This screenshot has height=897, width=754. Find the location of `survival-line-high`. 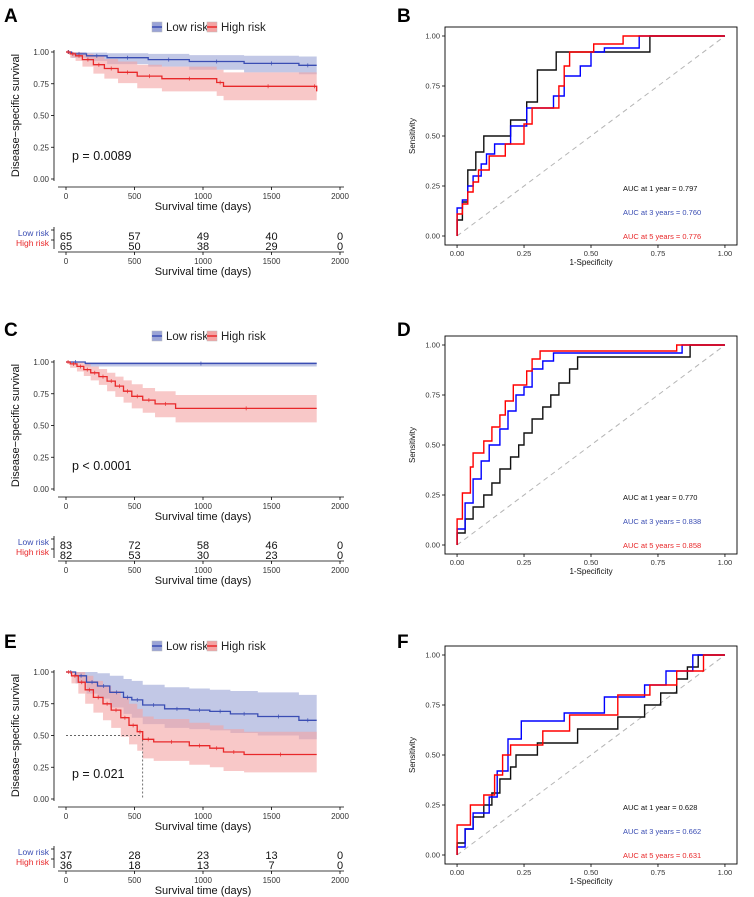

survival-line-high is located at coordinates (192, 71).